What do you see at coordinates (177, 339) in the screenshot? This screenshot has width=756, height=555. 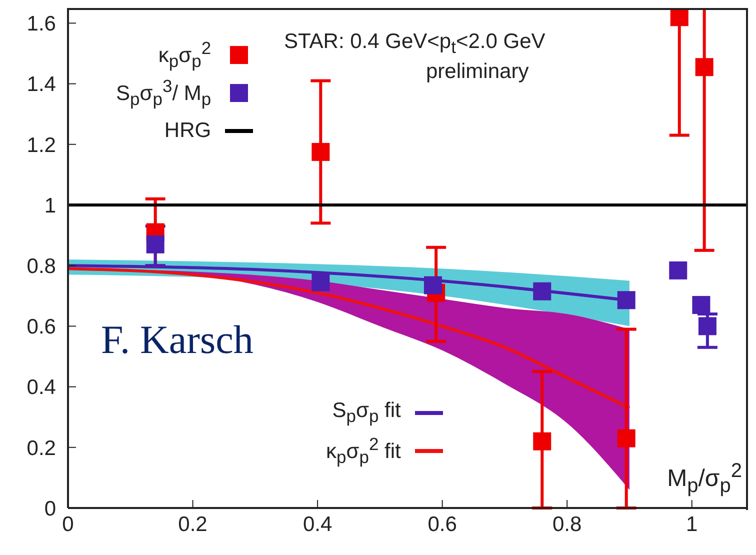 I see `annotation: F. Karsch` at bounding box center [177, 339].